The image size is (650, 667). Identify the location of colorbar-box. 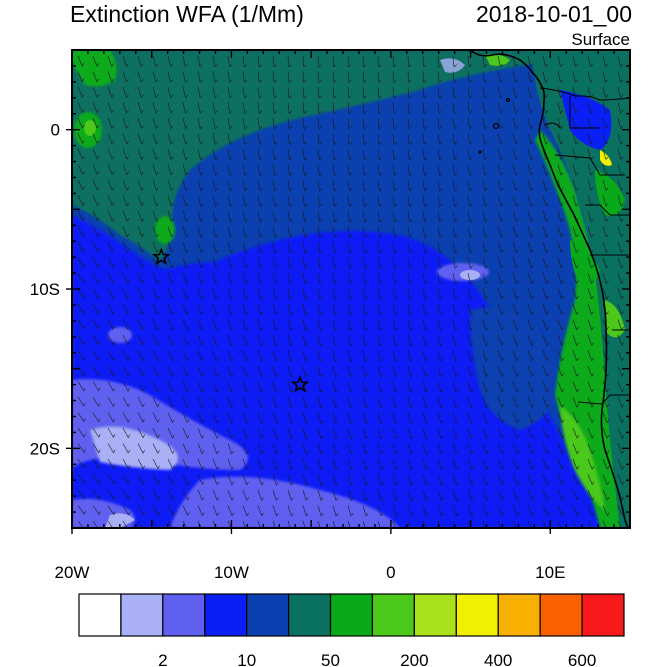
(603, 615).